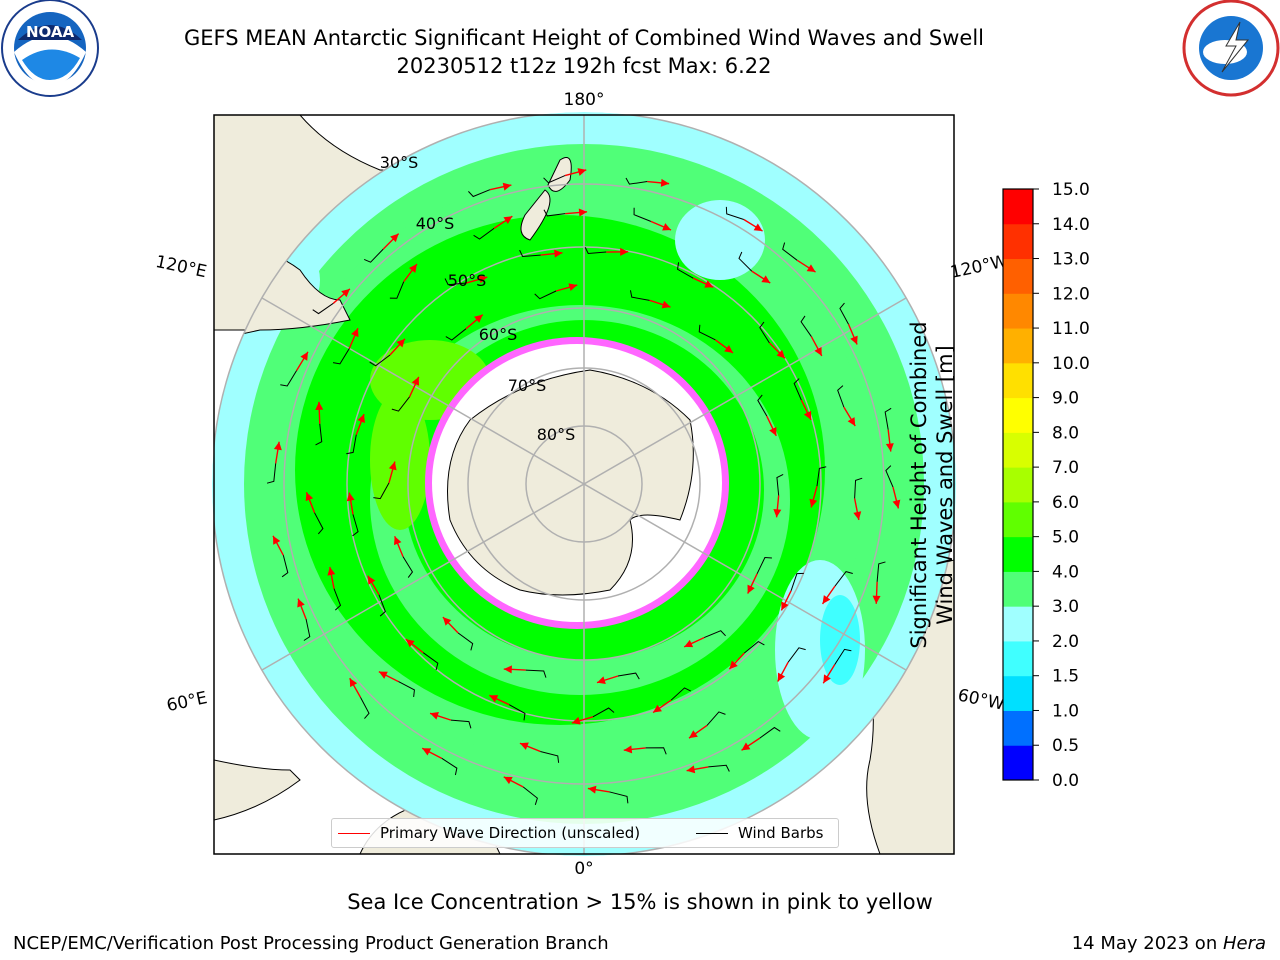  What do you see at coordinates (1065, 538) in the screenshot?
I see `colorbar-tick-label: 5.0` at bounding box center [1065, 538].